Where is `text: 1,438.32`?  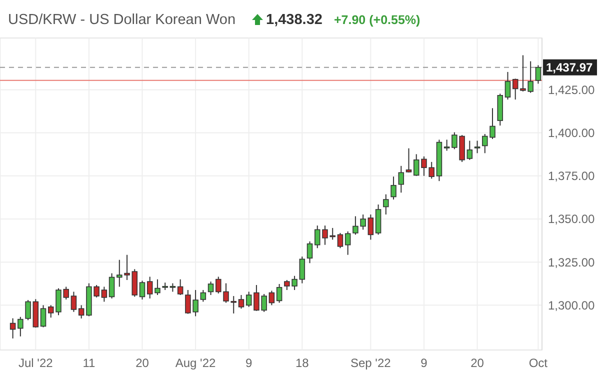 text: 1,438.32 is located at coordinates (294, 20).